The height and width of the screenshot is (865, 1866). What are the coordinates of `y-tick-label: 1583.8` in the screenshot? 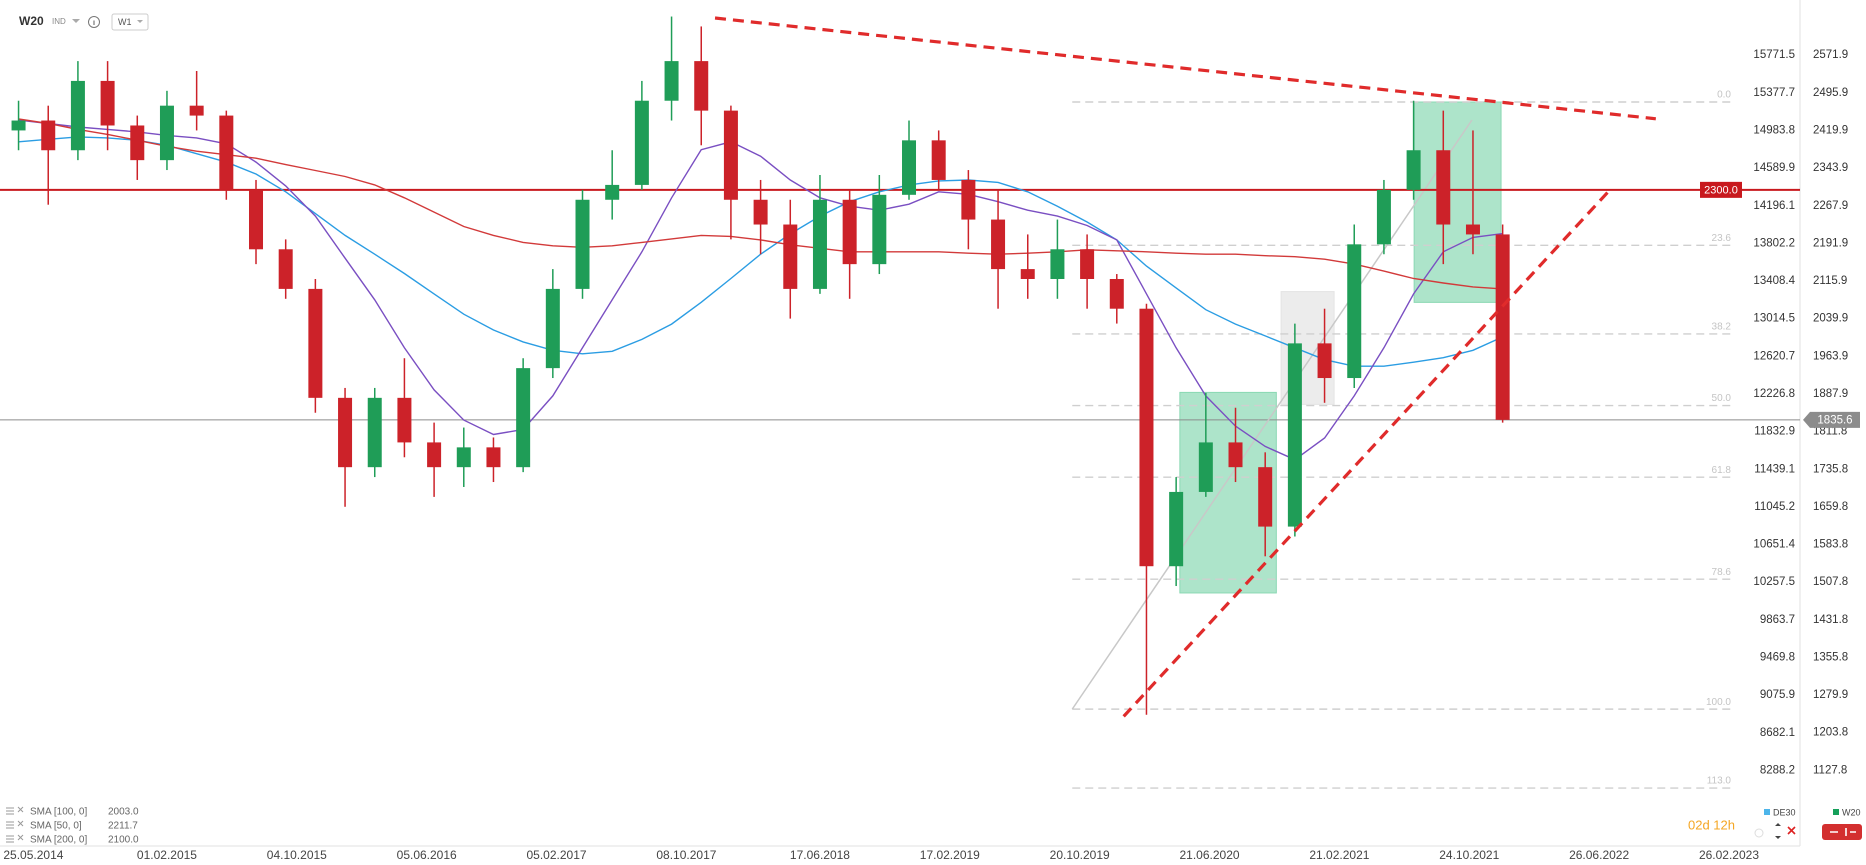 It's located at (1830, 545).